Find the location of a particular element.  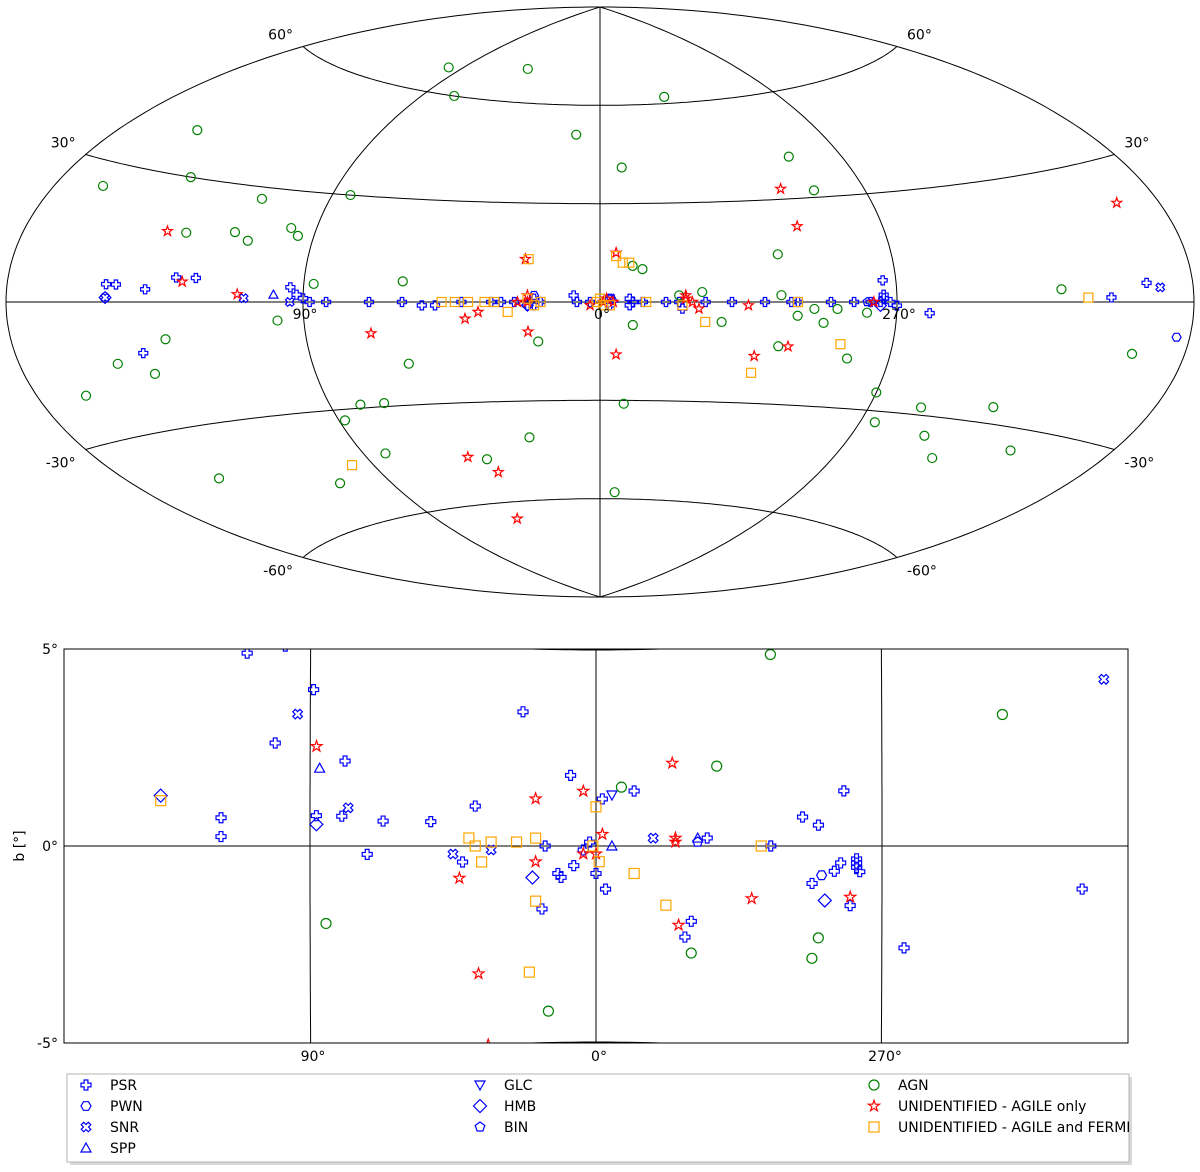

legend-marker-unidentified-agile-only is located at coordinates (874, 1105).